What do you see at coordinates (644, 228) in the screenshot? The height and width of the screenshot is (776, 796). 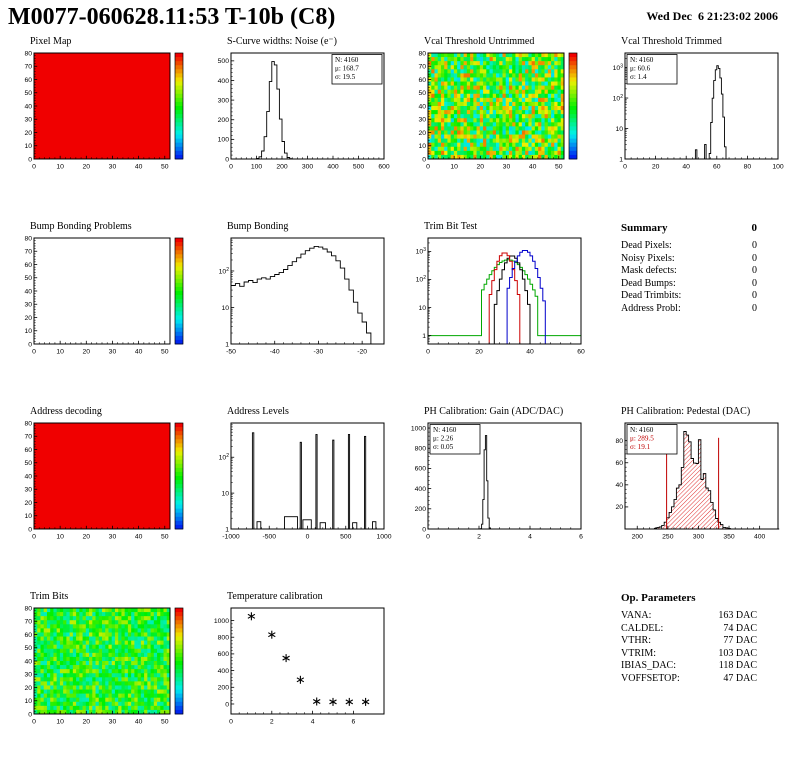 I see `summary-title: Summary` at bounding box center [644, 228].